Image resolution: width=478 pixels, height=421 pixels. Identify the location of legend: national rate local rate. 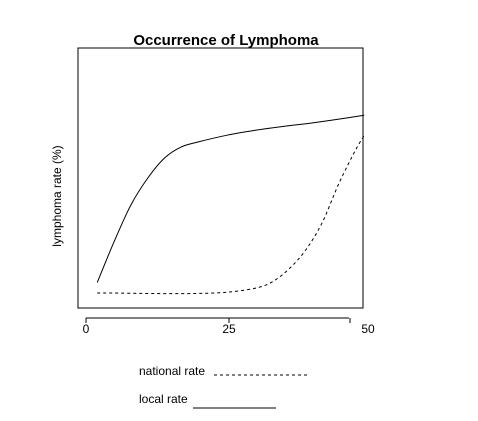
(223, 386).